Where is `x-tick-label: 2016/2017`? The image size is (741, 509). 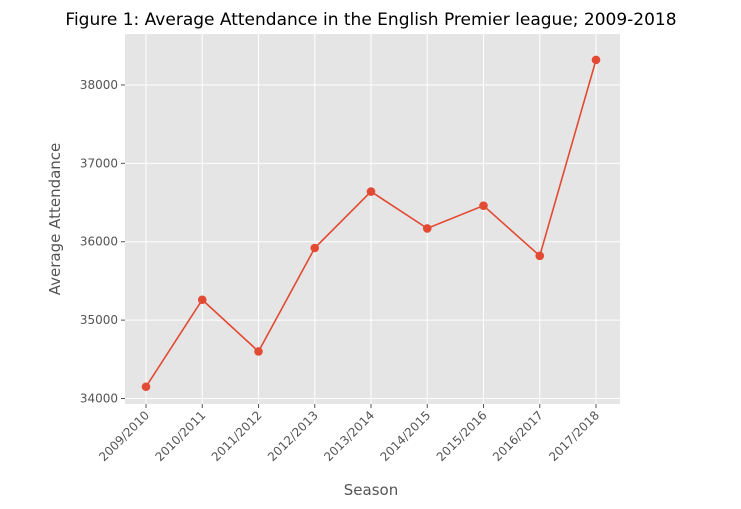
x-tick-label: 2016/2017 is located at coordinates (518, 436).